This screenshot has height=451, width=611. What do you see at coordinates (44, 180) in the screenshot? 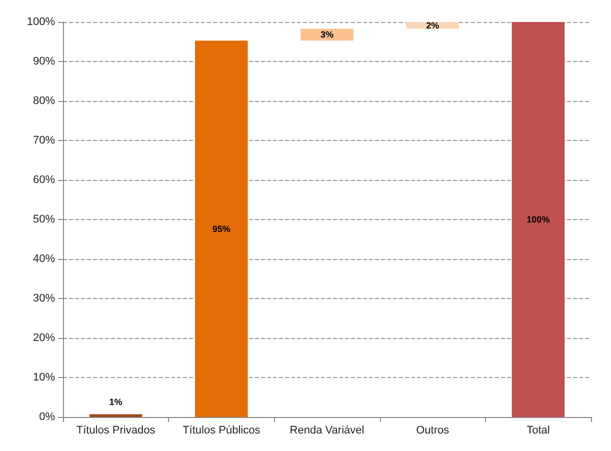
I see `y-tick-label: 60%` at bounding box center [44, 180].